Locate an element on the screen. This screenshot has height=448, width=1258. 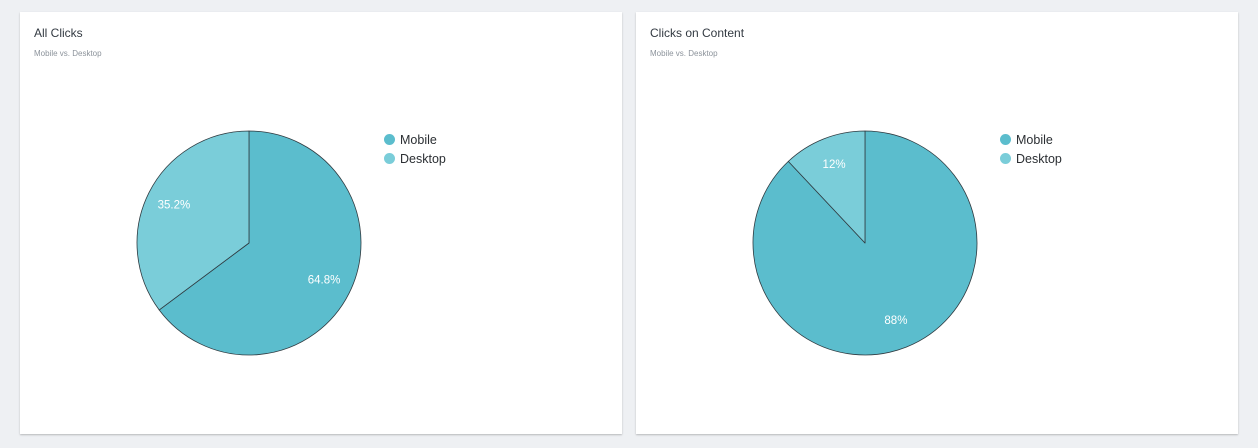
pie-chart-all-clicks: 64.8% 35.2% is located at coordinates (249, 243).